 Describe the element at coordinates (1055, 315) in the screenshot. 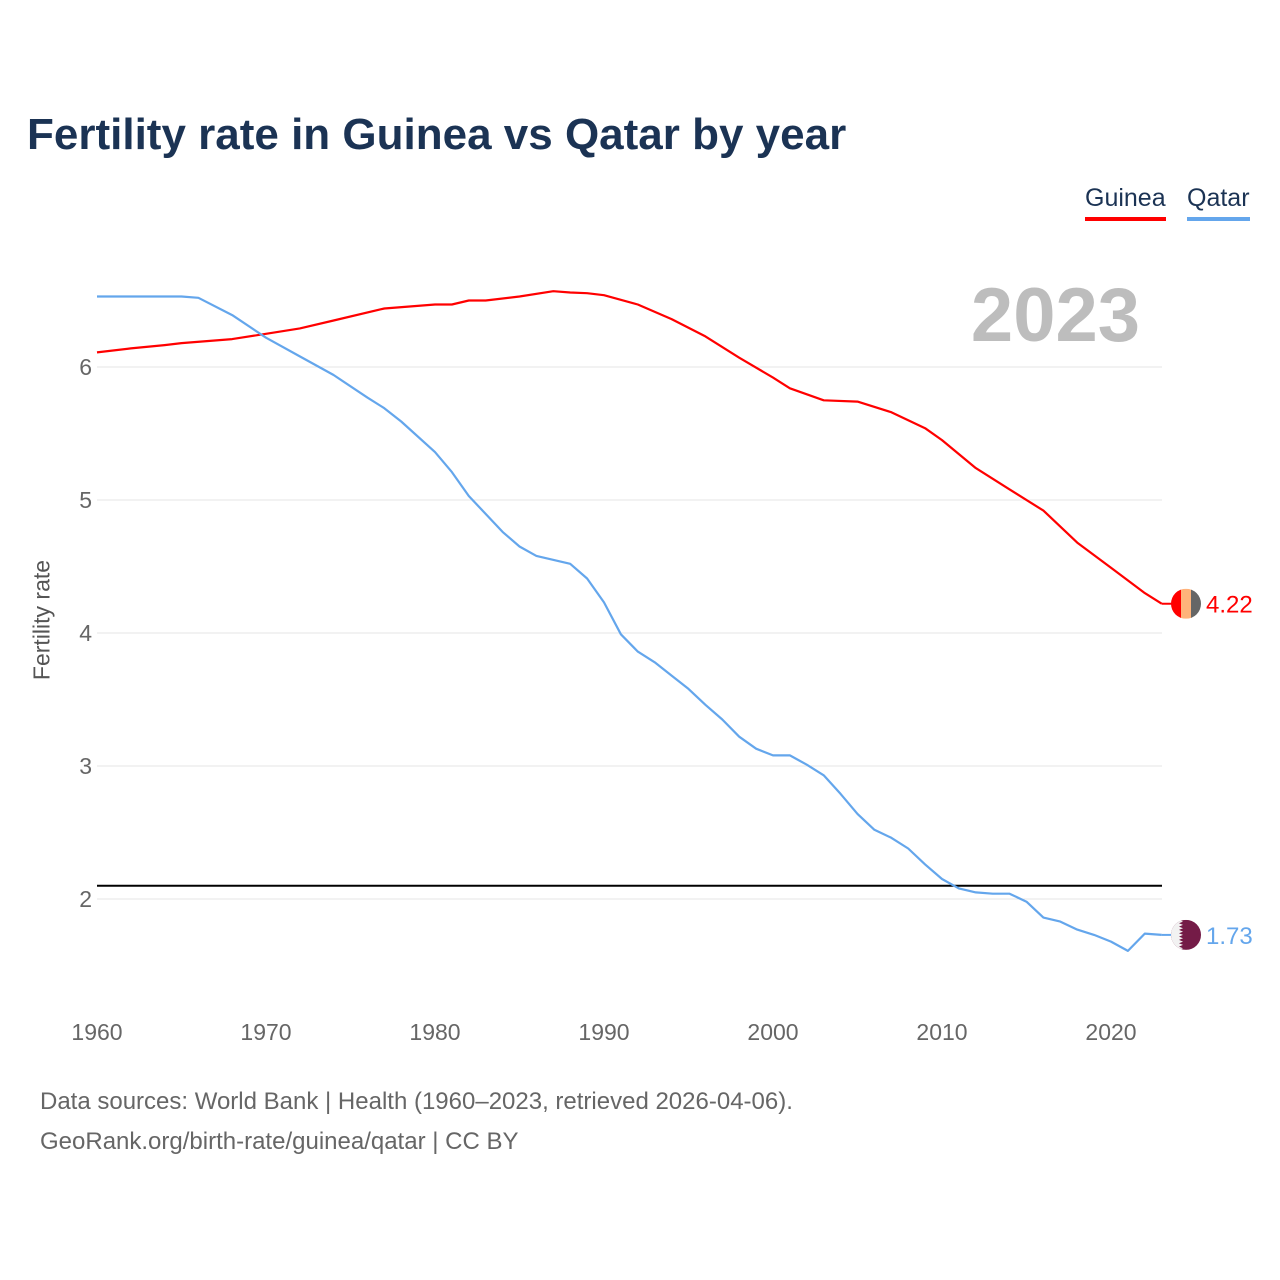

I see `year-label: 2023` at that location.